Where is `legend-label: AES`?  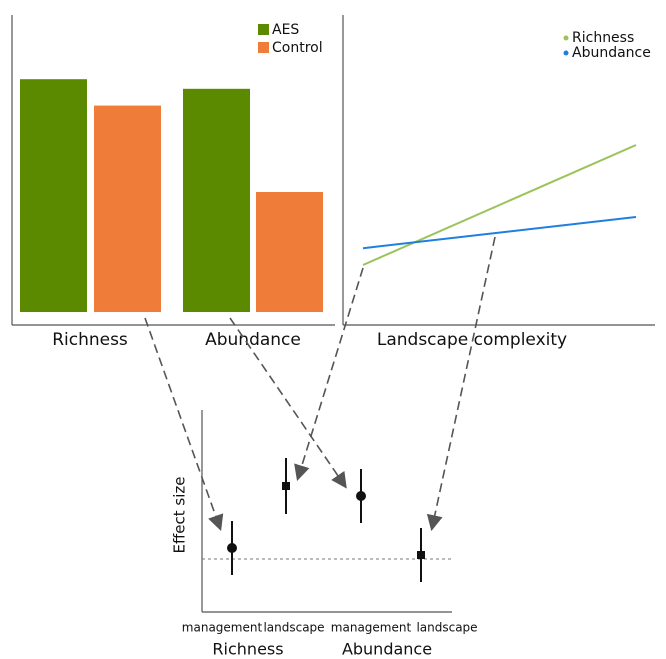
legend-label: AES is located at coordinates (285, 30).